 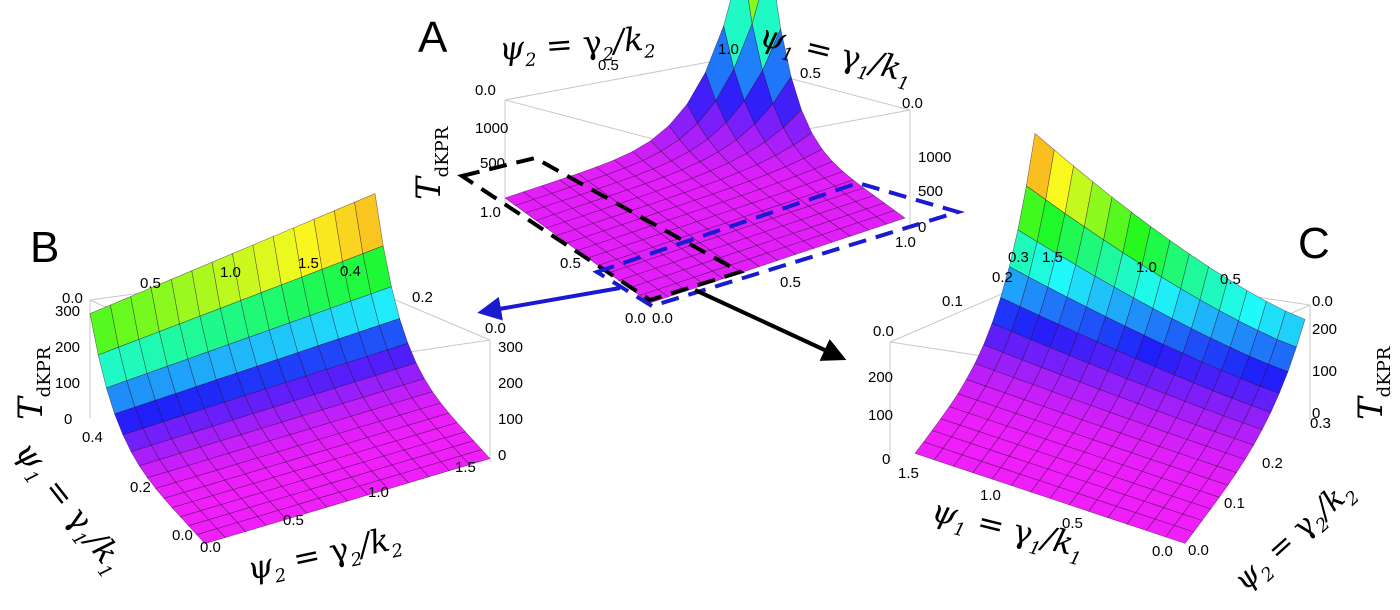 What do you see at coordinates (905, 242) in the screenshot?
I see `a-front-psi1-tick: 1.0` at bounding box center [905, 242].